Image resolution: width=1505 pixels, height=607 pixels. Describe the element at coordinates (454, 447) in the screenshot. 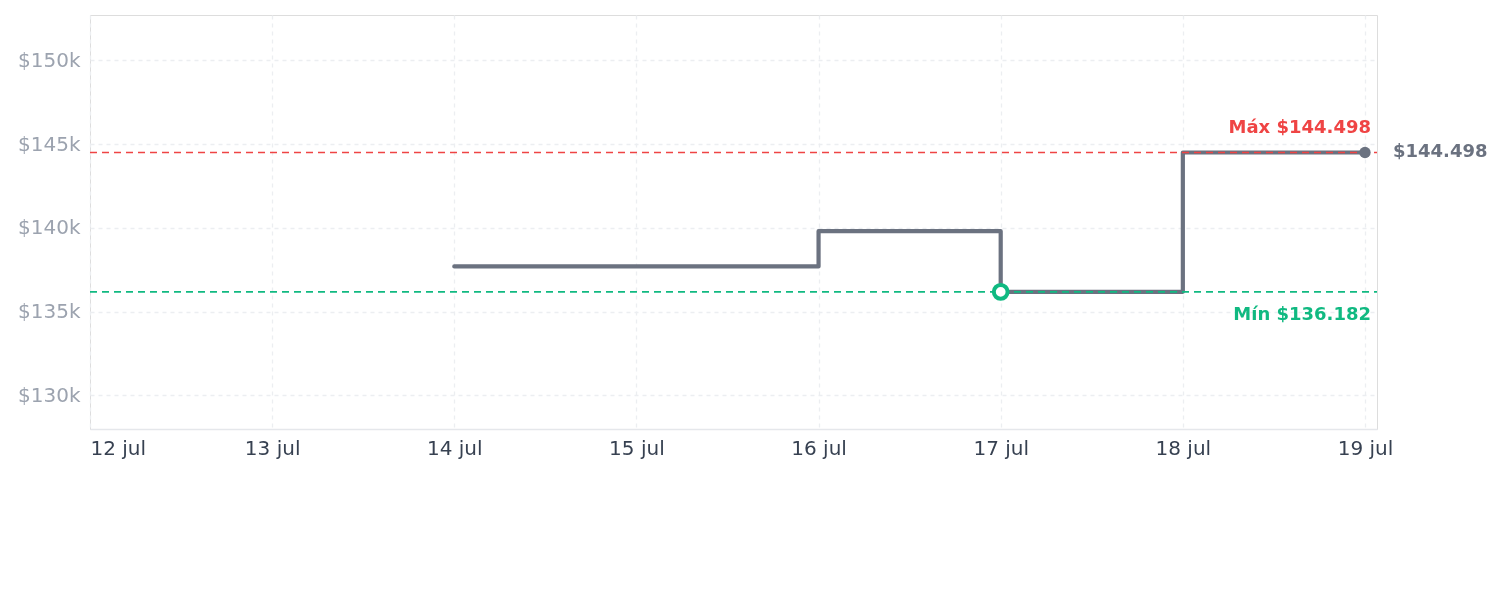

I see `x-tick-label: 14 jul` at that location.